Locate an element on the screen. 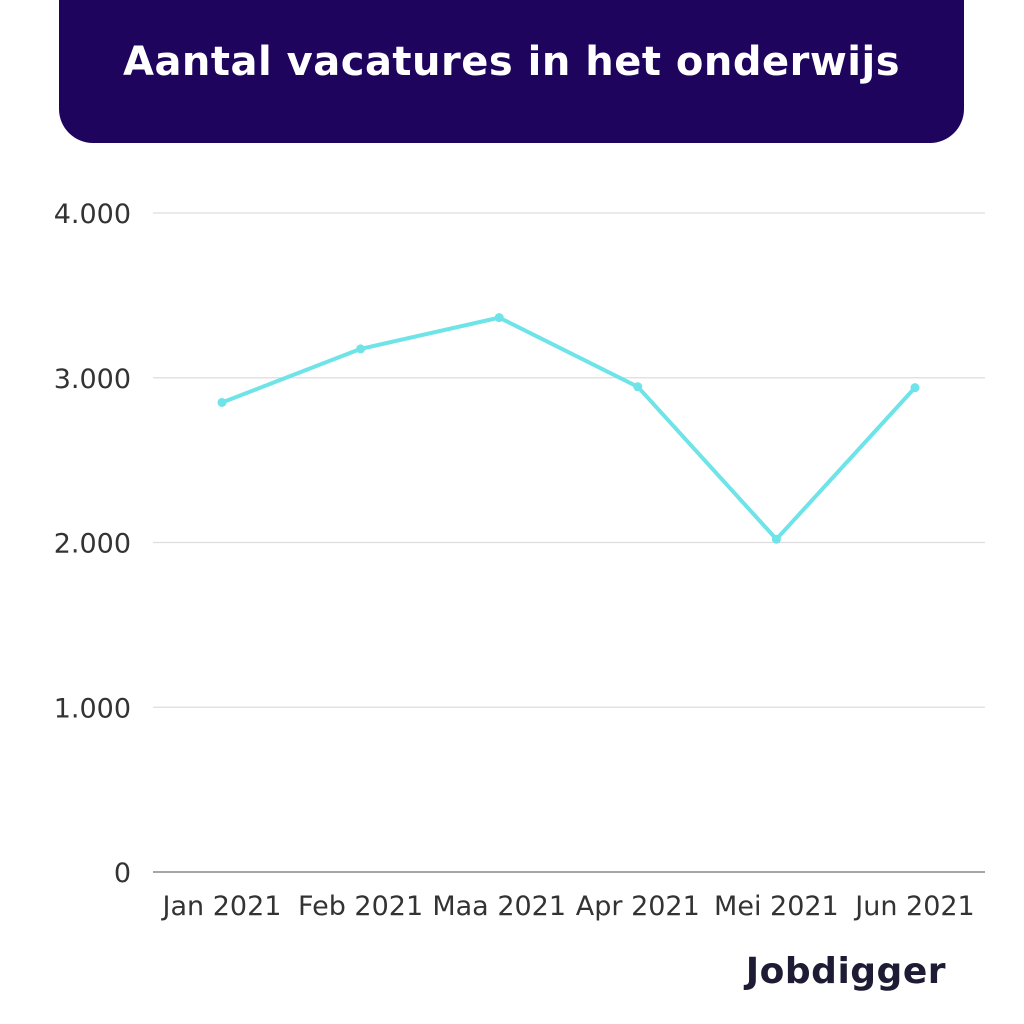 This screenshot has height=1024, width=1024. y-tick-label: 0 is located at coordinates (122, 873).